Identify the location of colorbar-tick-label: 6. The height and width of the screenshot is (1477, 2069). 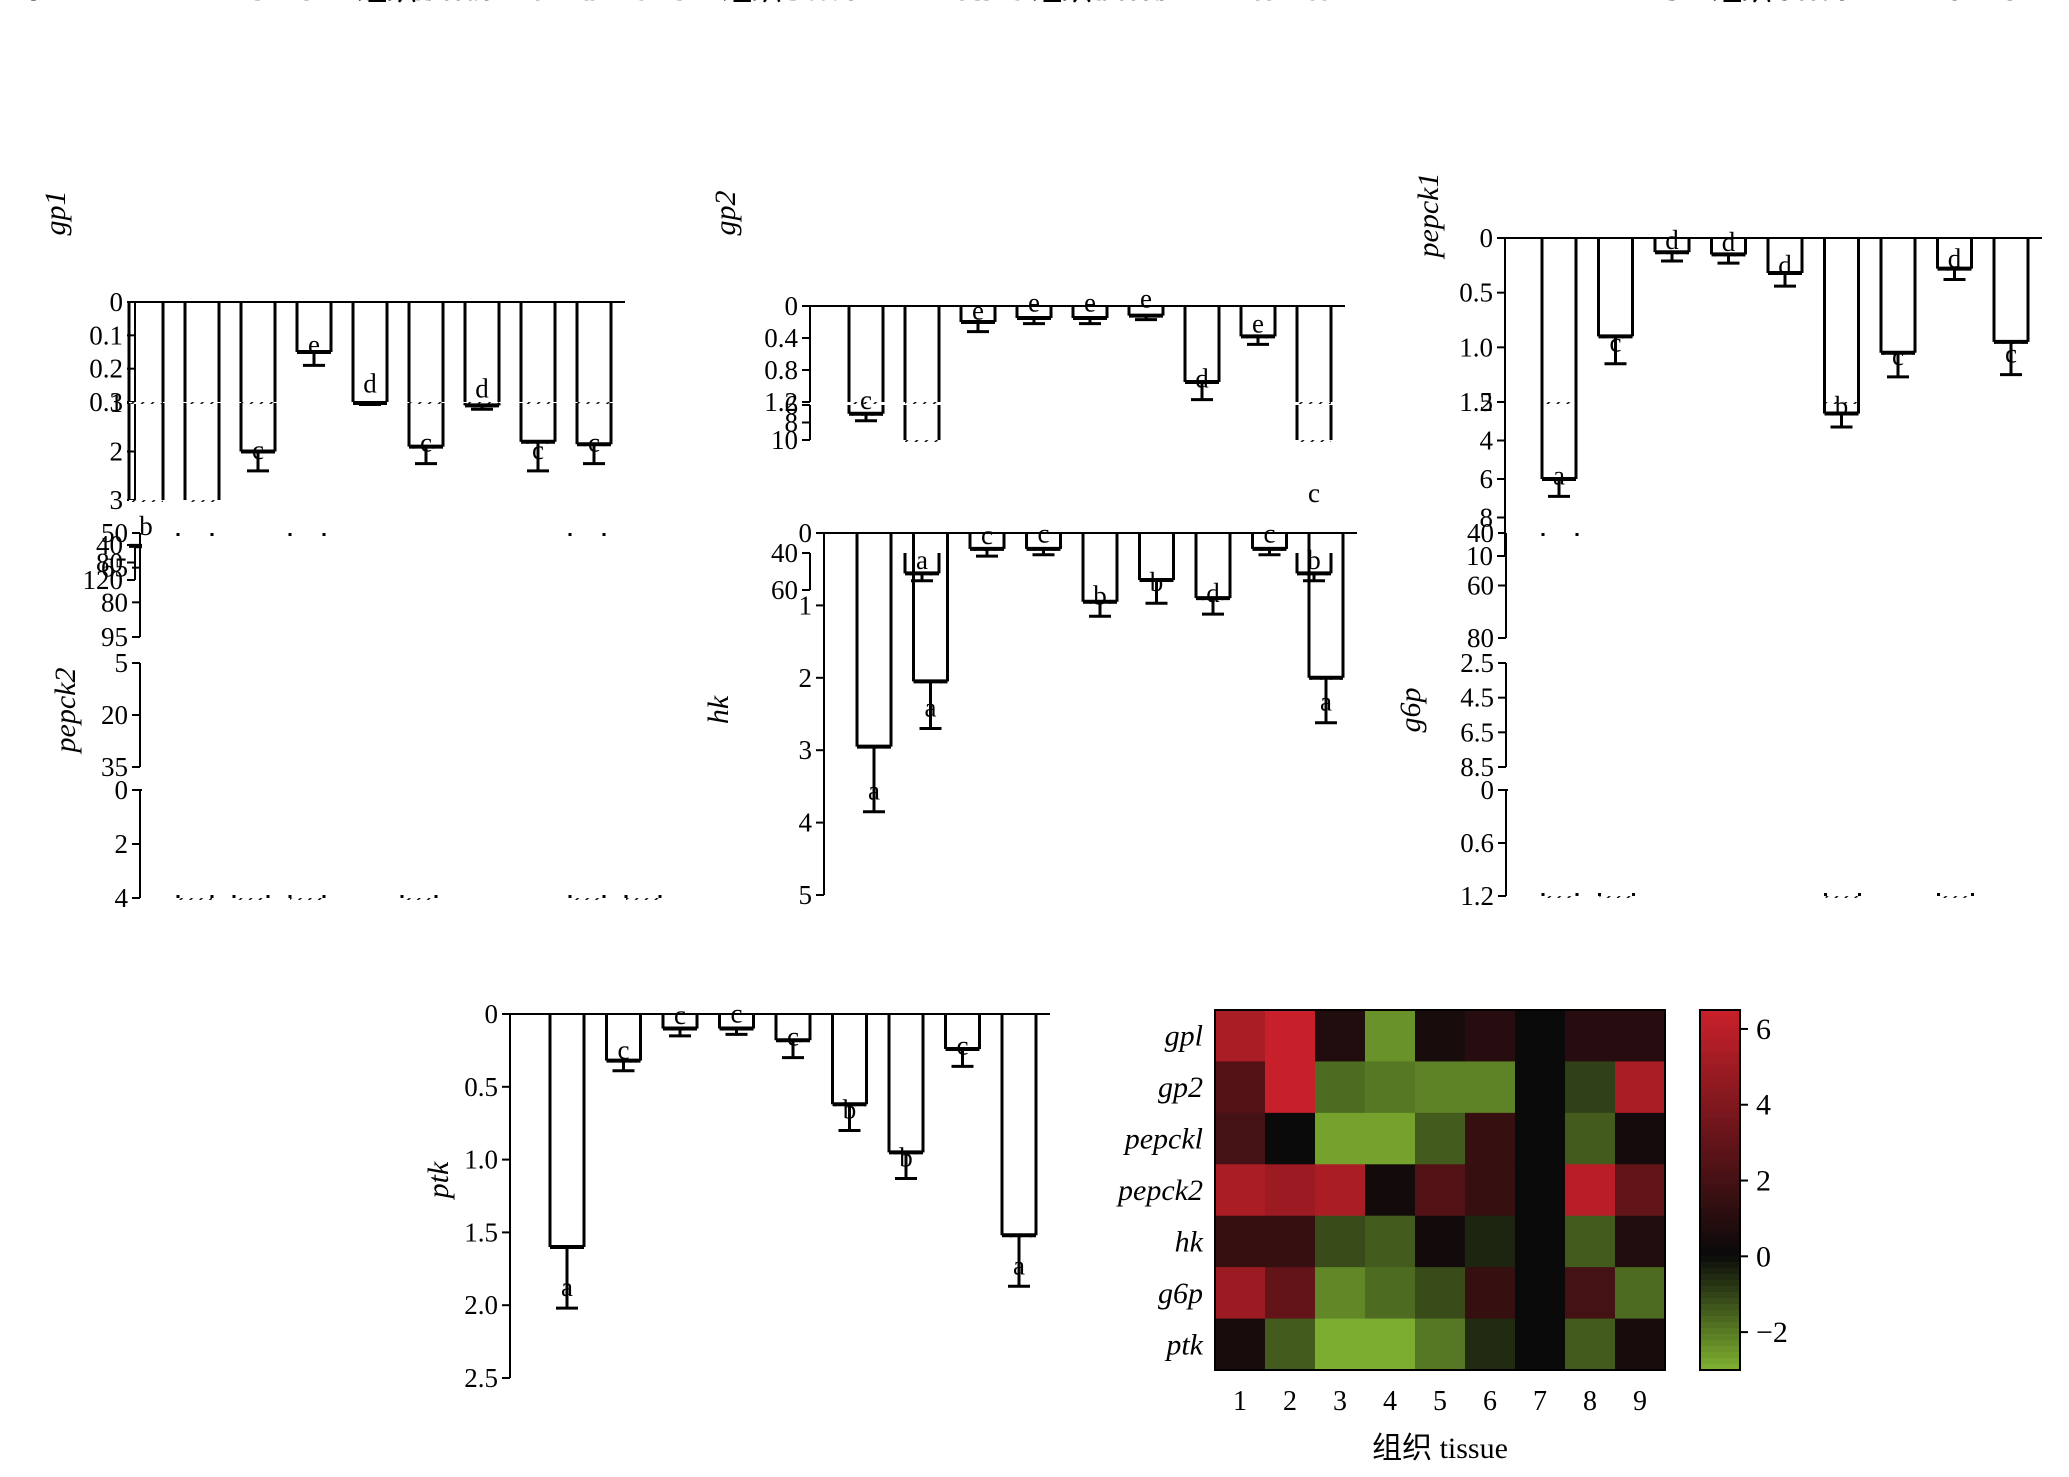
(1763, 1029).